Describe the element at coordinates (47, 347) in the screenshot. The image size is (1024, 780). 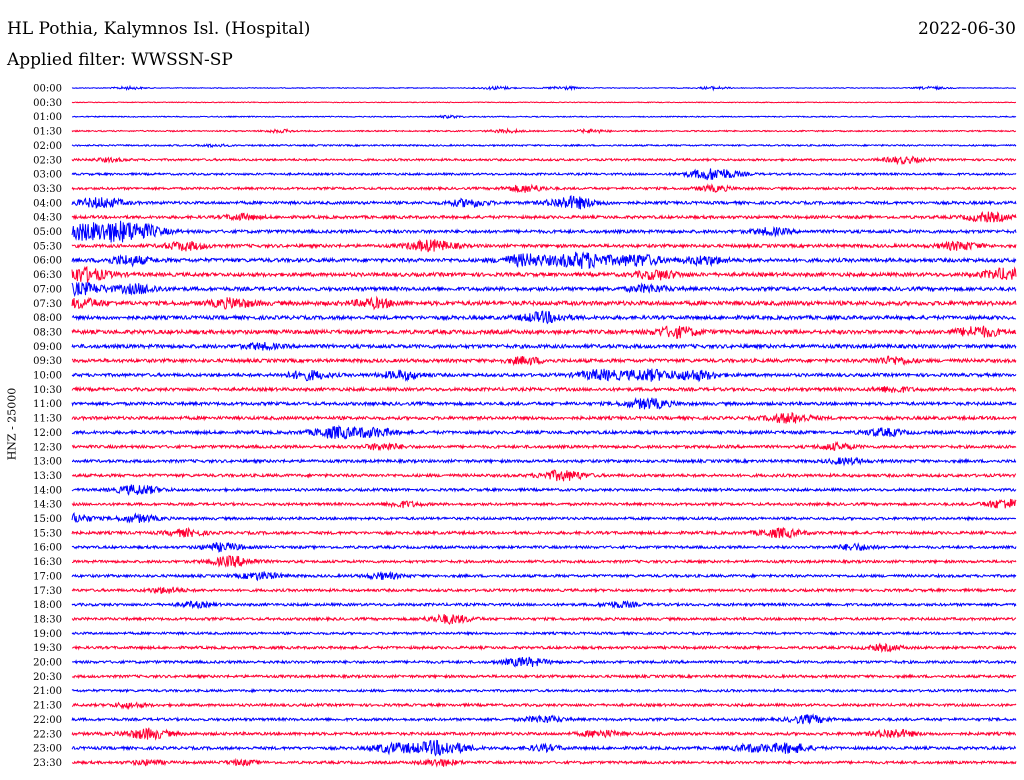
I see `row-time-label: 09:00` at that location.